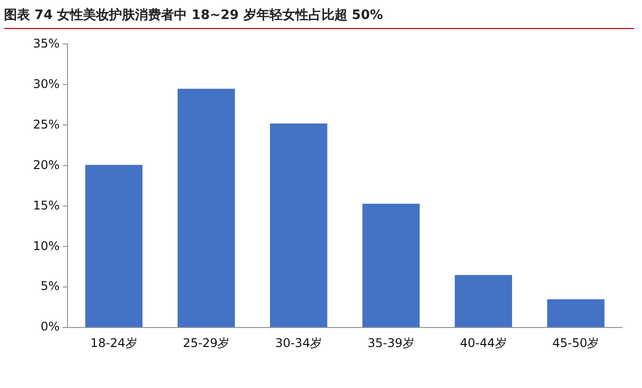 The height and width of the screenshot is (388, 642). I want to click on y-tick-label: 15%, so click(46, 205).